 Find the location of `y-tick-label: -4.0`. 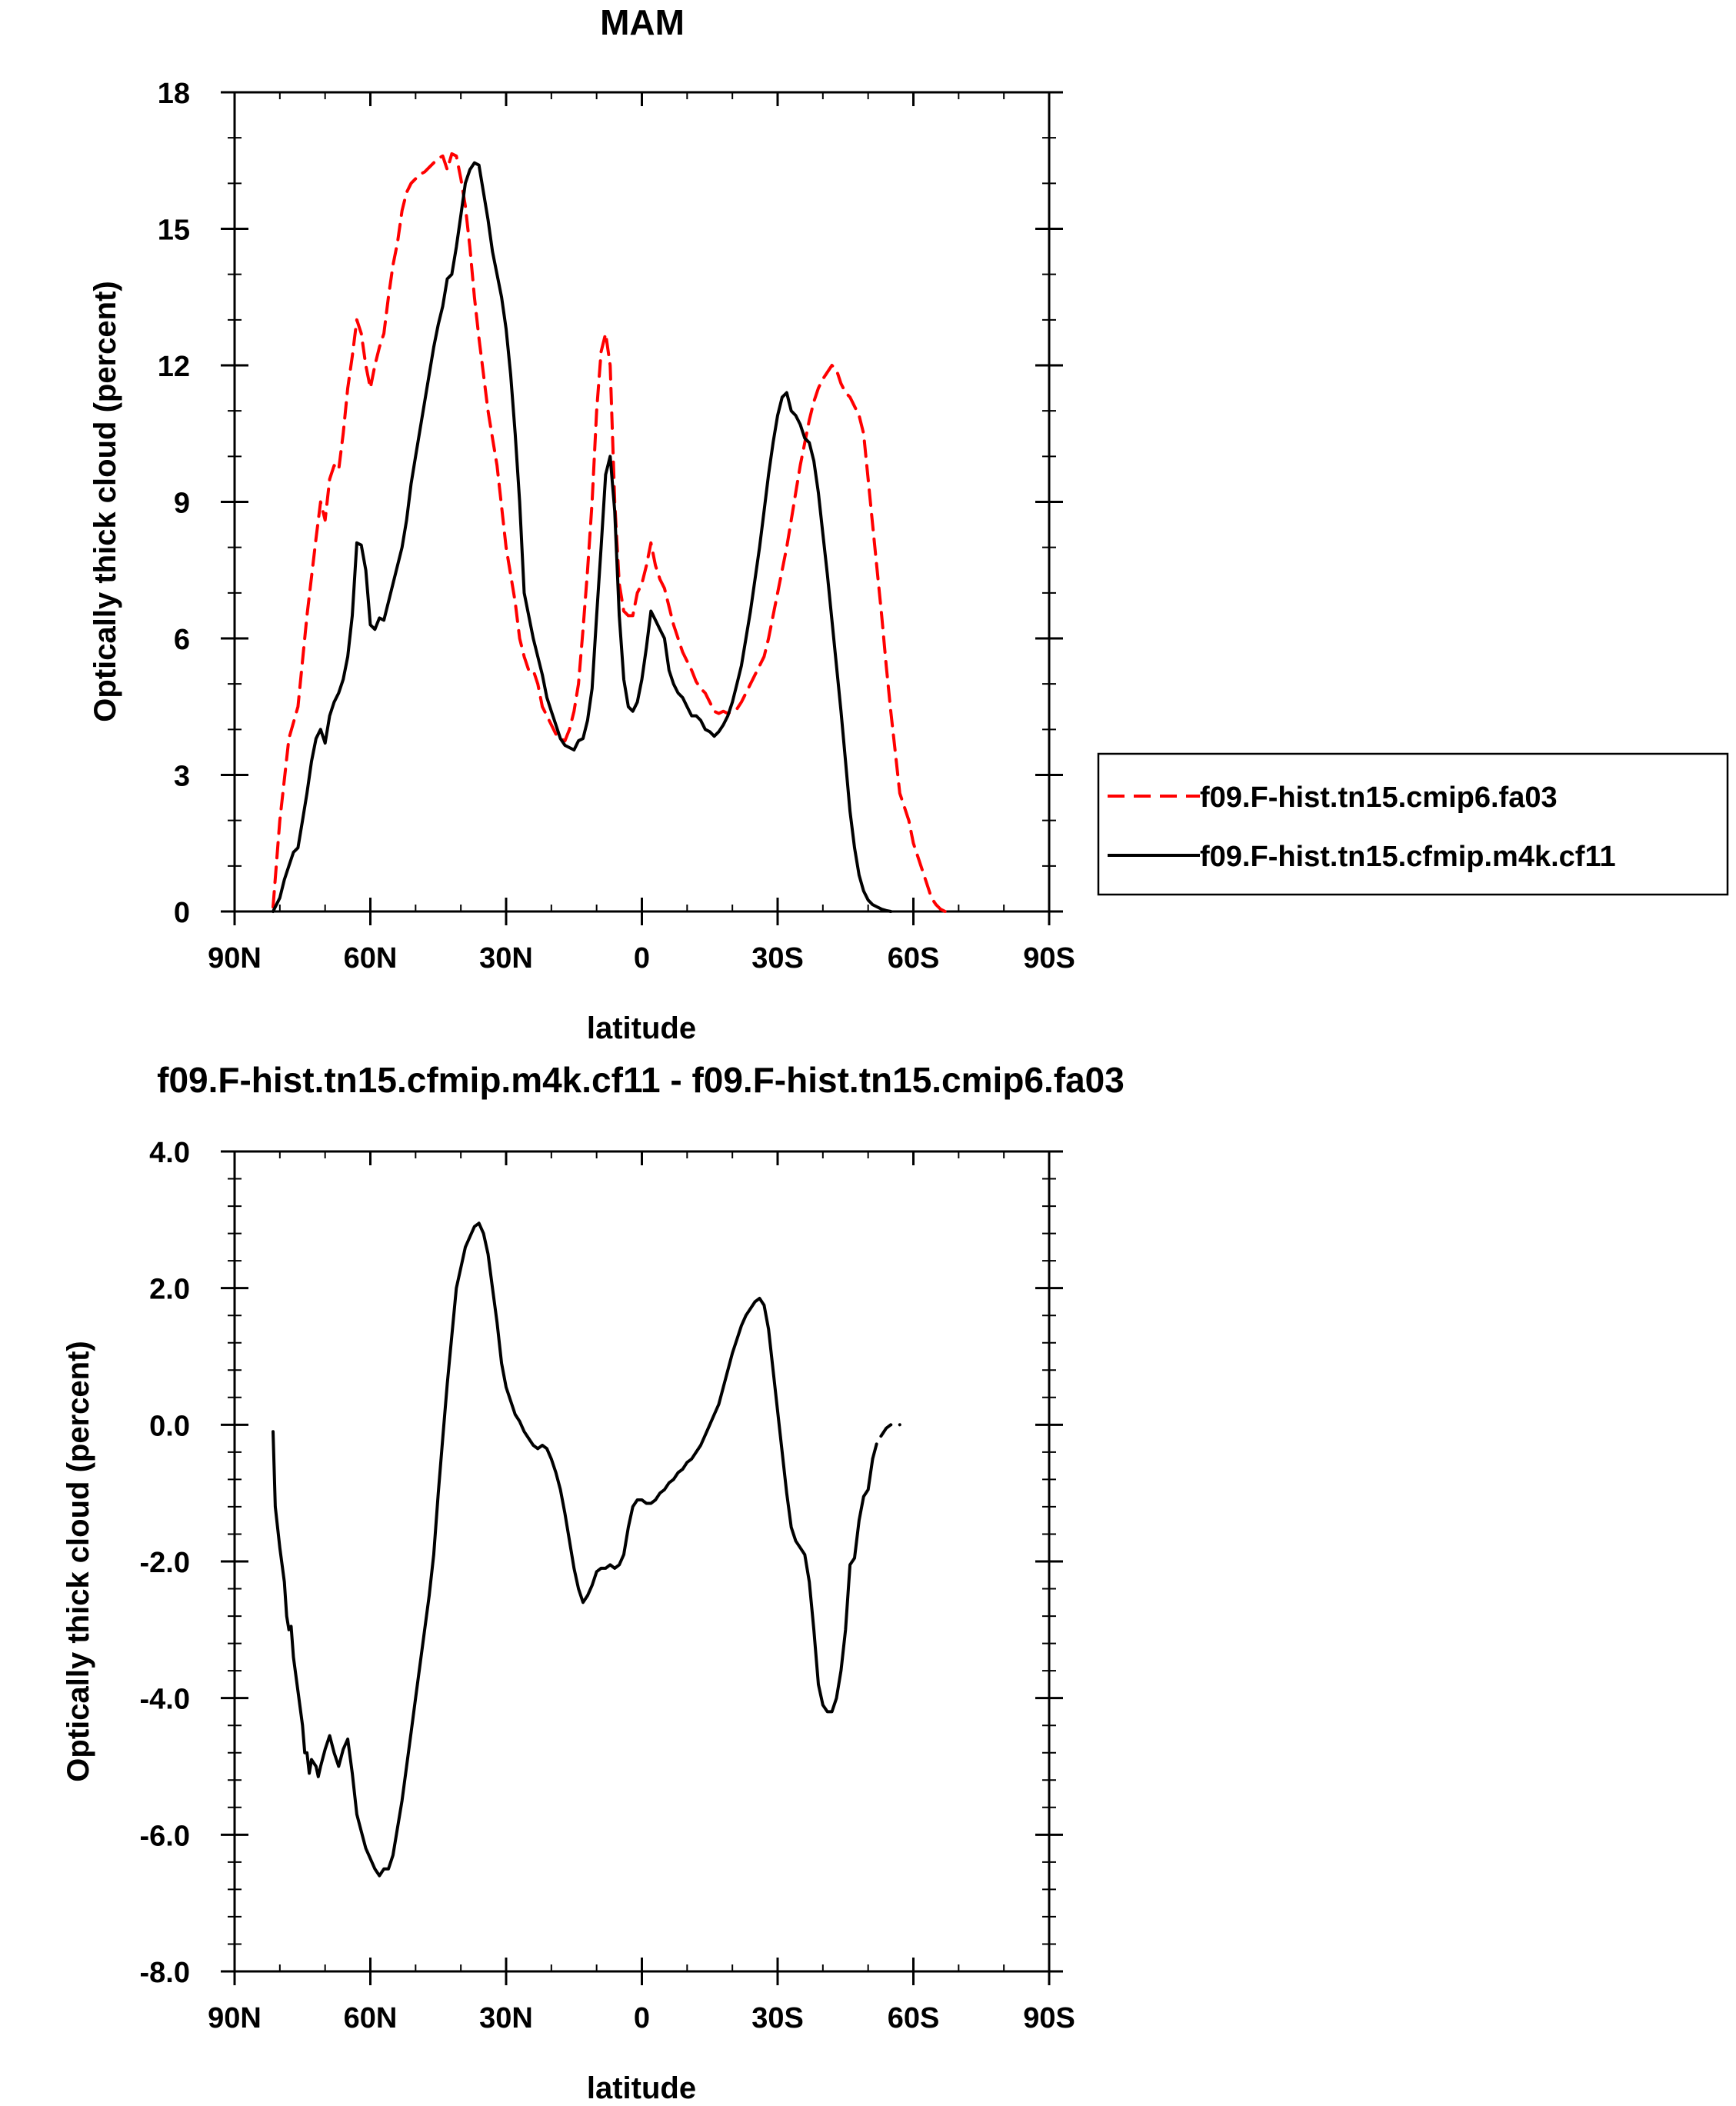

y-tick-label: -4.0 is located at coordinates (165, 1700).